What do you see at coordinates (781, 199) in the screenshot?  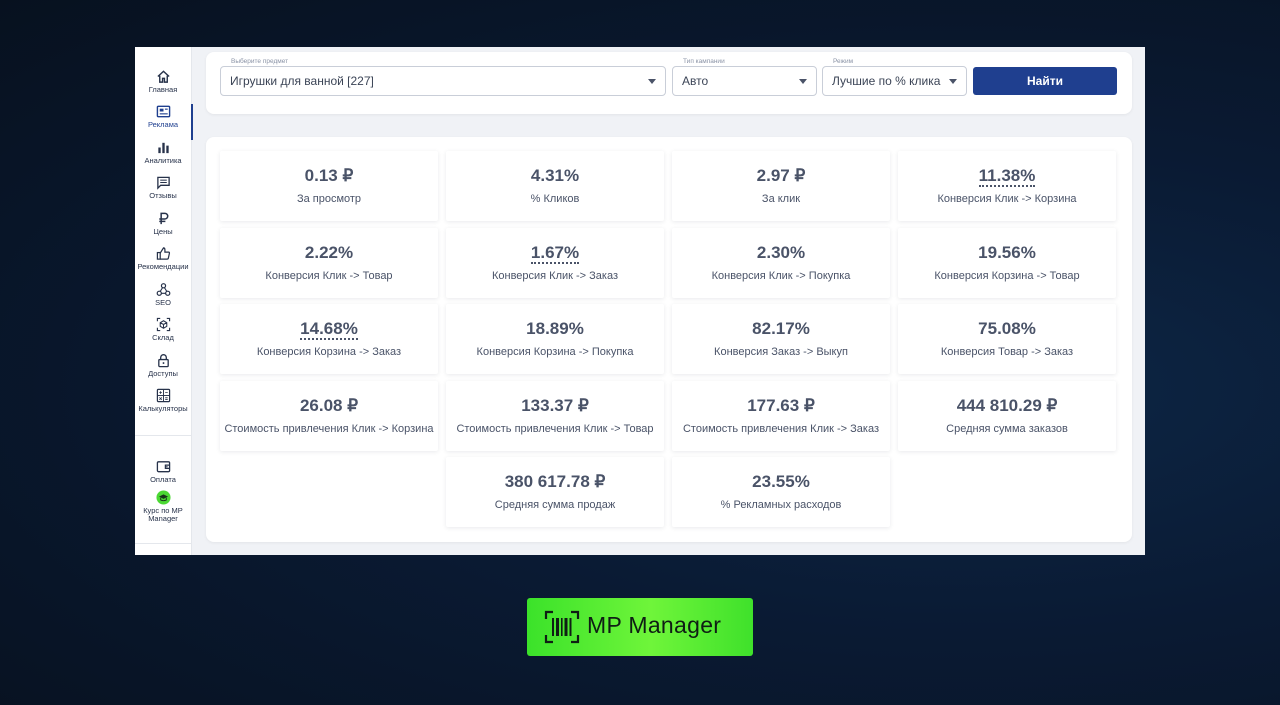 I see `metric-caption: За клик` at bounding box center [781, 199].